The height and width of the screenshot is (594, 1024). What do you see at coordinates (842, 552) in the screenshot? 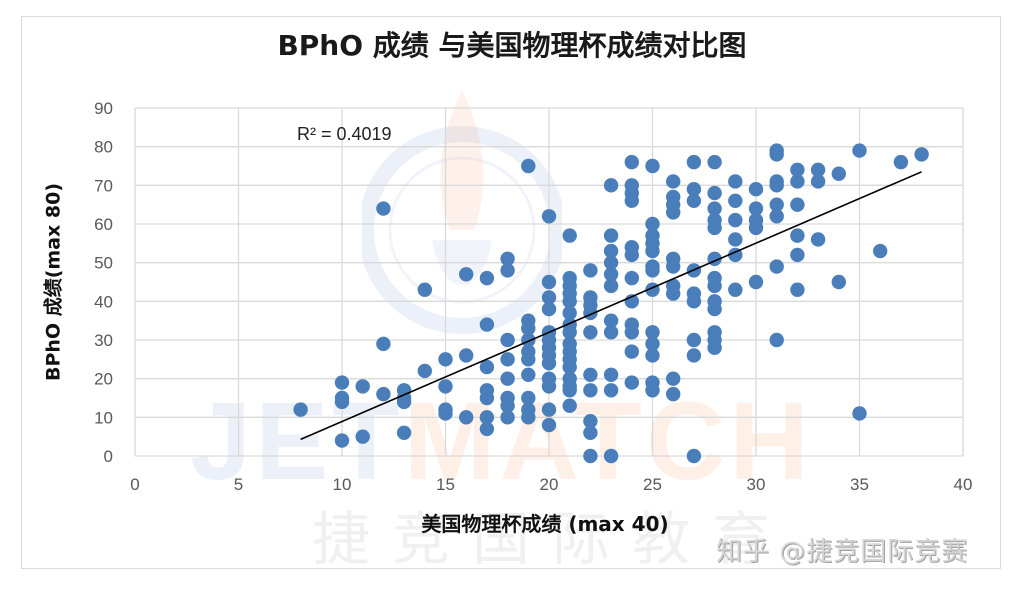
I see `zhihu-footer-watermark: 知乎 @捷竞国际竞赛` at bounding box center [842, 552].